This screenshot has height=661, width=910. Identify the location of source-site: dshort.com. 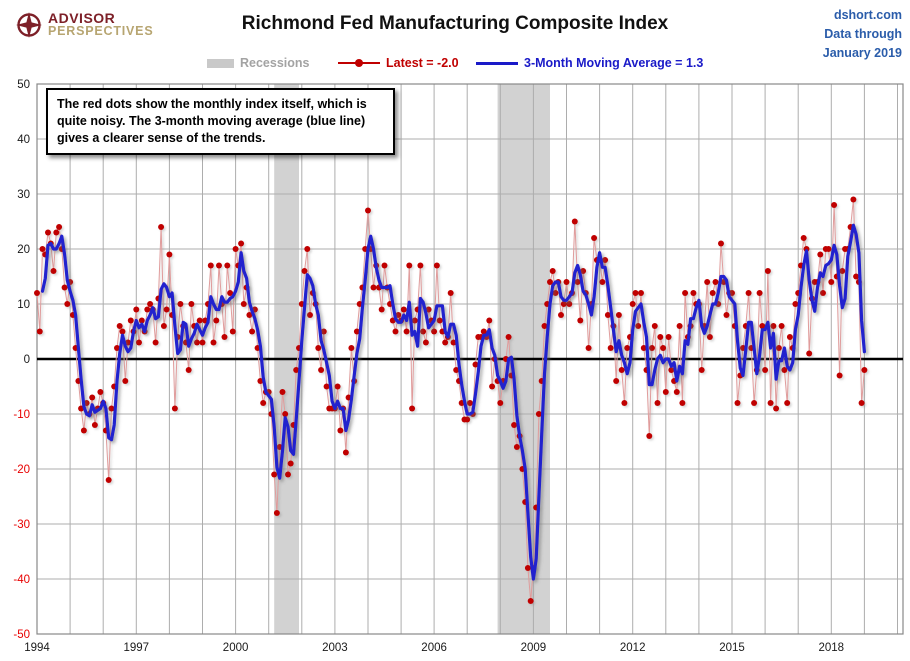
(867, 15).